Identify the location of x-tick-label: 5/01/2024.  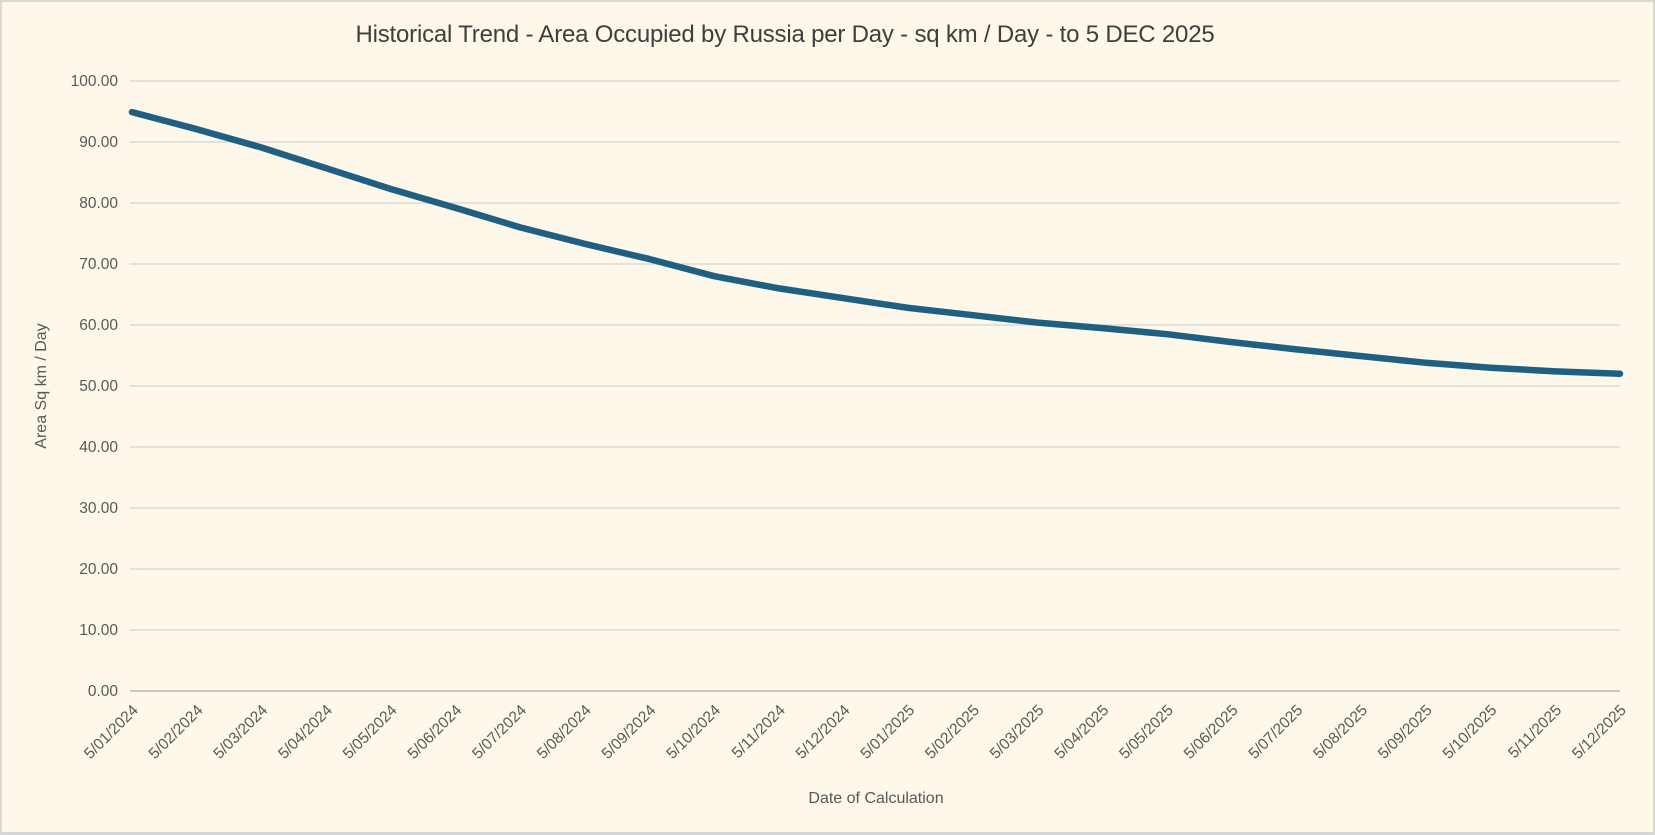
(111, 732).